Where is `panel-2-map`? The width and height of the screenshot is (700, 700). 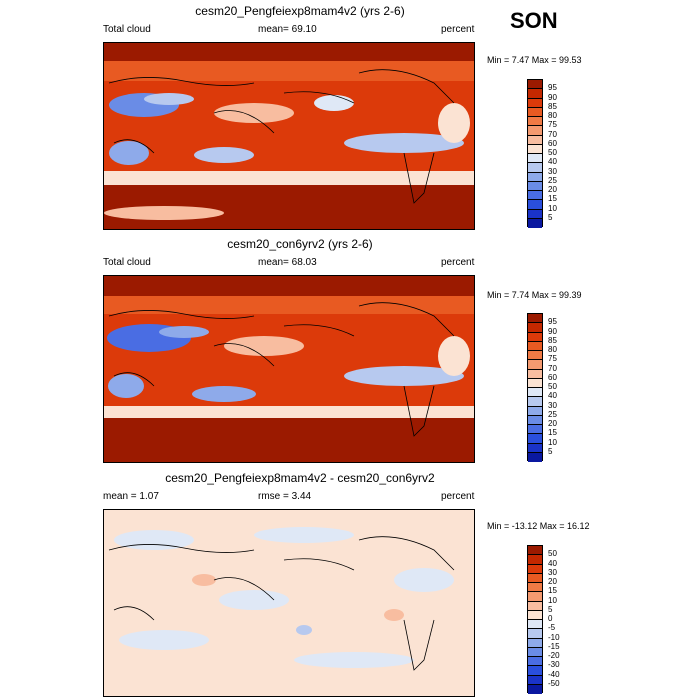
panel-2-map is located at coordinates (289, 369).